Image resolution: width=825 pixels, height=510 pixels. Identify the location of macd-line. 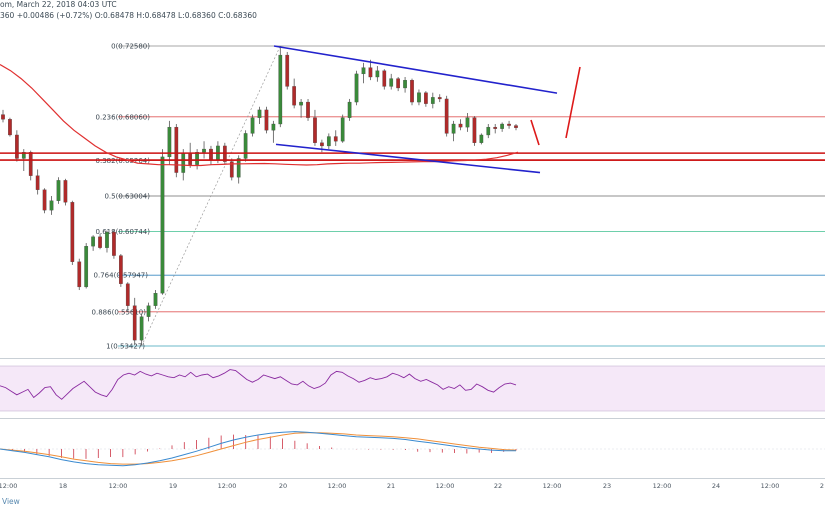
(258, 449).